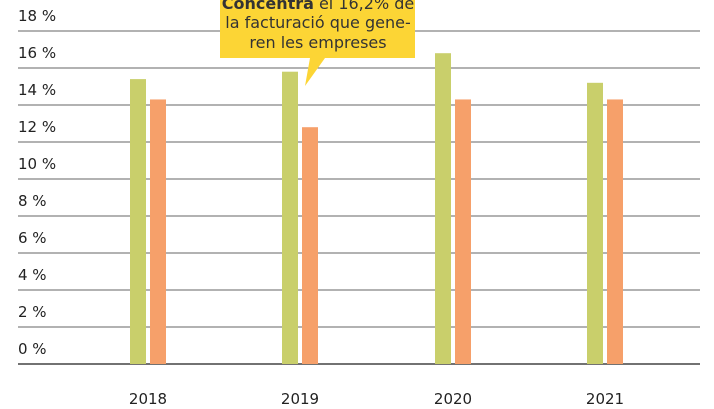  I want to click on x-tick-label: 2020, so click(453, 399).